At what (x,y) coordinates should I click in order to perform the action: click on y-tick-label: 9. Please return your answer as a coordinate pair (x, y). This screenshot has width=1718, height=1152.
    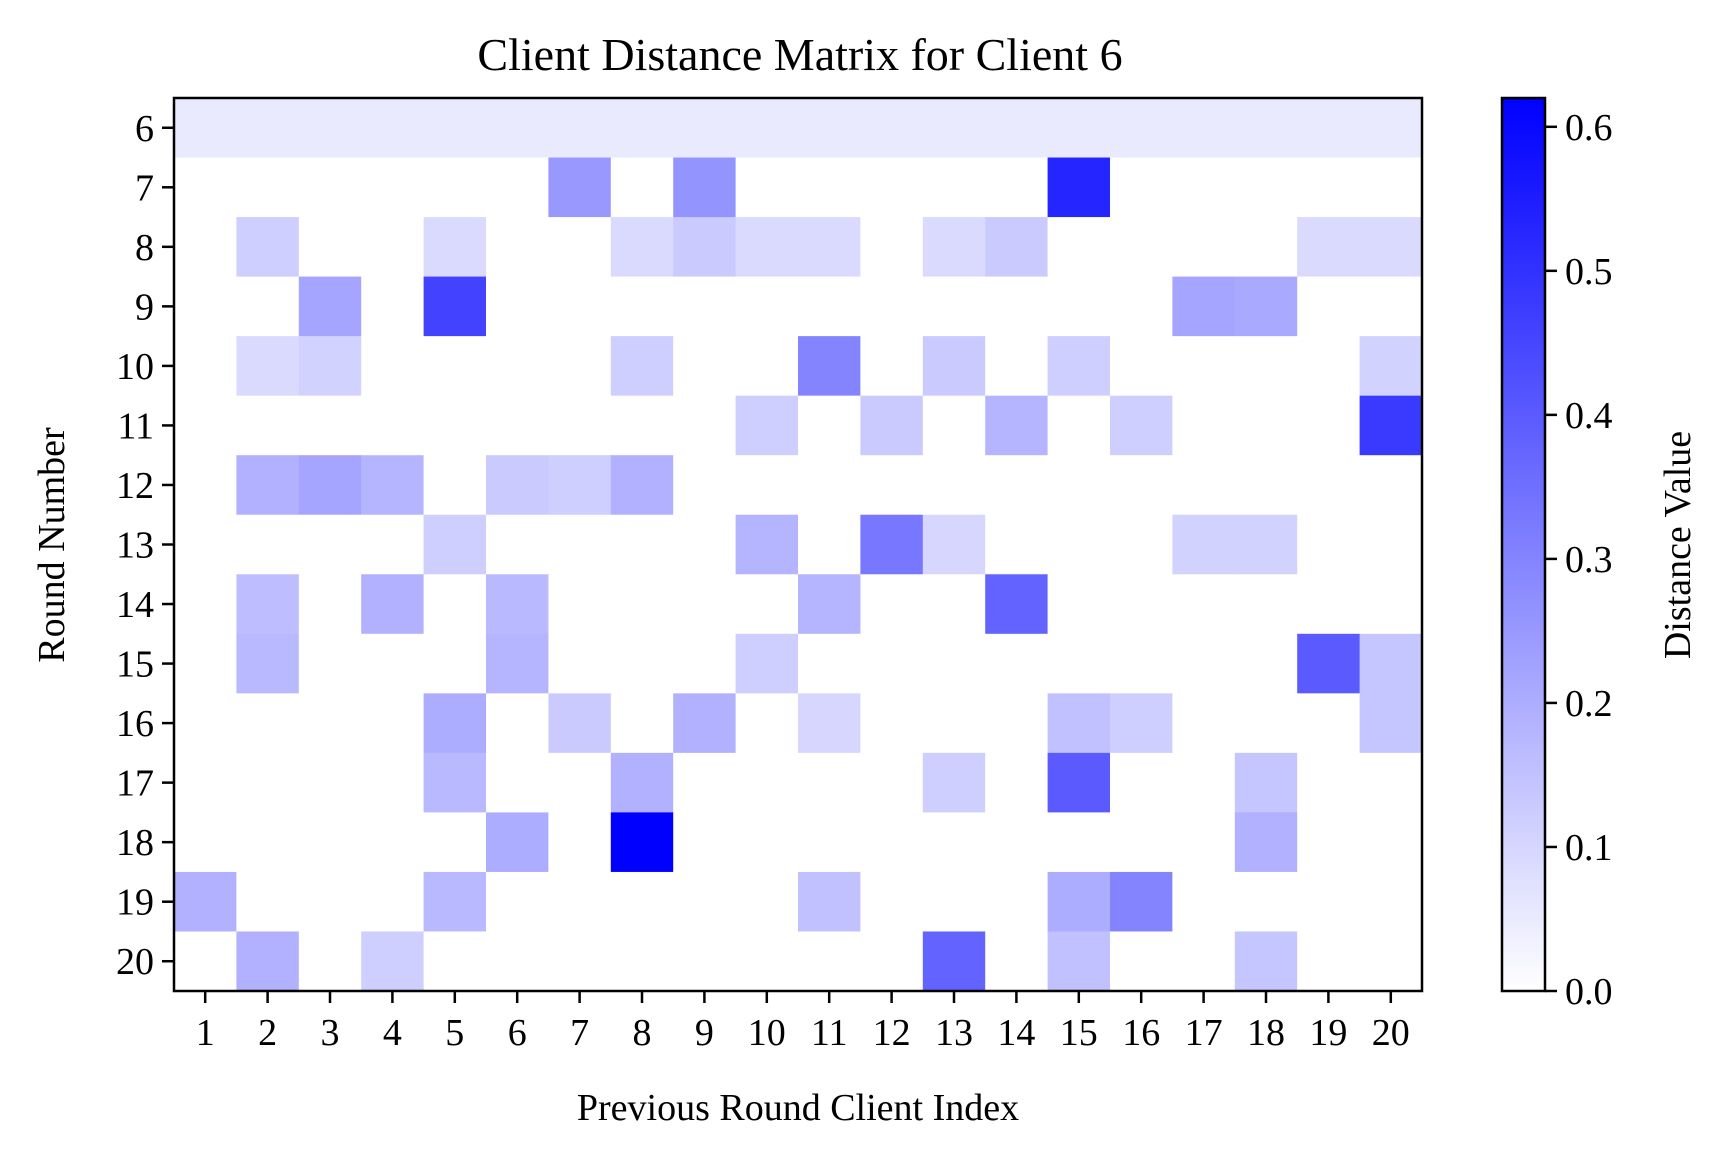
    Looking at the image, I should click on (144, 307).